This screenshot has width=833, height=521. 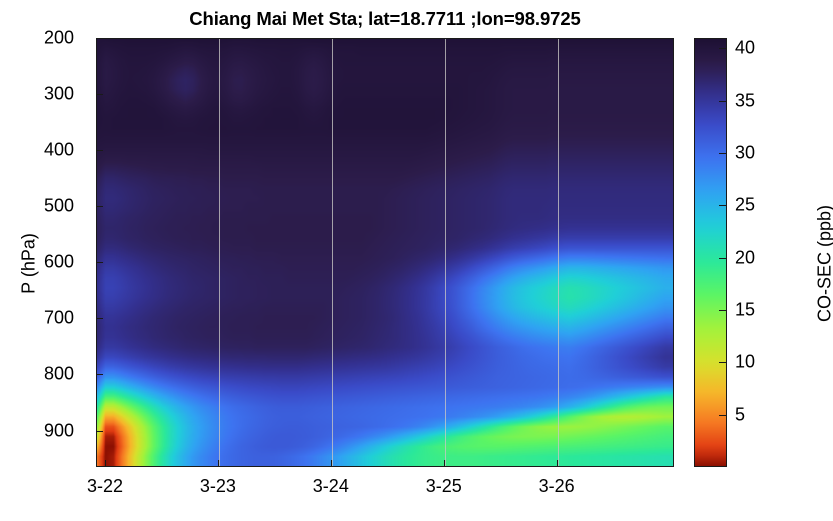 I want to click on y-tick-label: 600, so click(x=58, y=261).